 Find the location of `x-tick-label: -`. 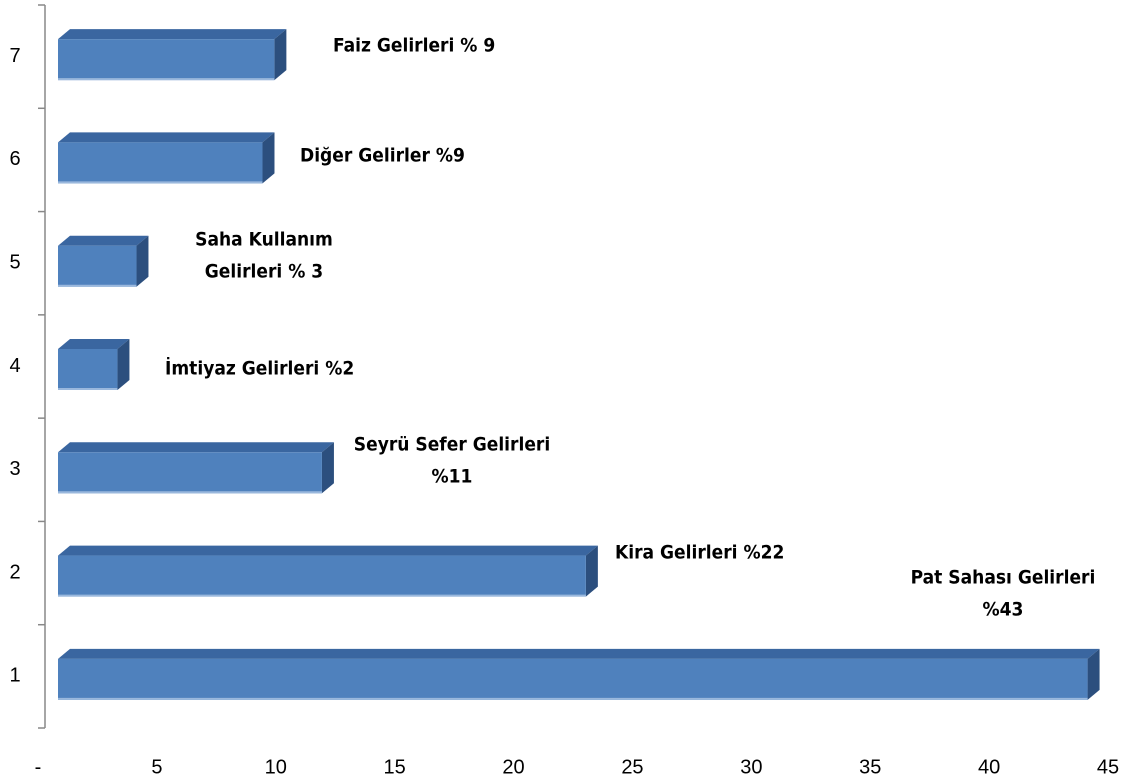

x-tick-label: - is located at coordinates (38, 767).